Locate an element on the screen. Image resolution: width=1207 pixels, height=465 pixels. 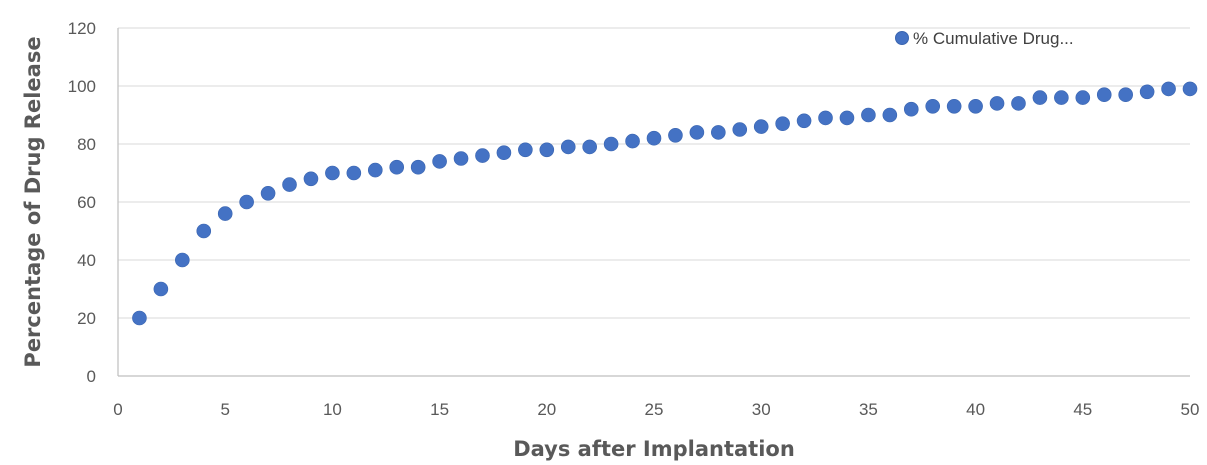
legend-marker is located at coordinates (902, 38).